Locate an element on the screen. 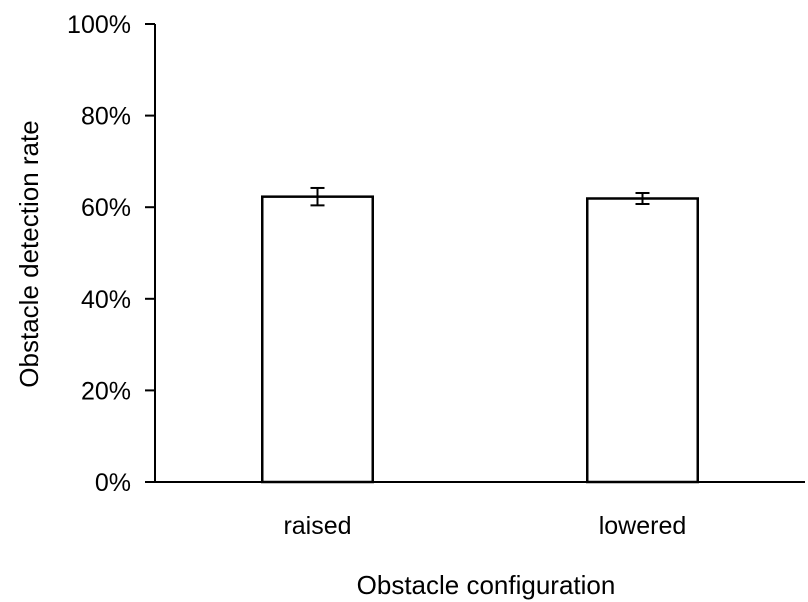  bar-raised is located at coordinates (317, 339).